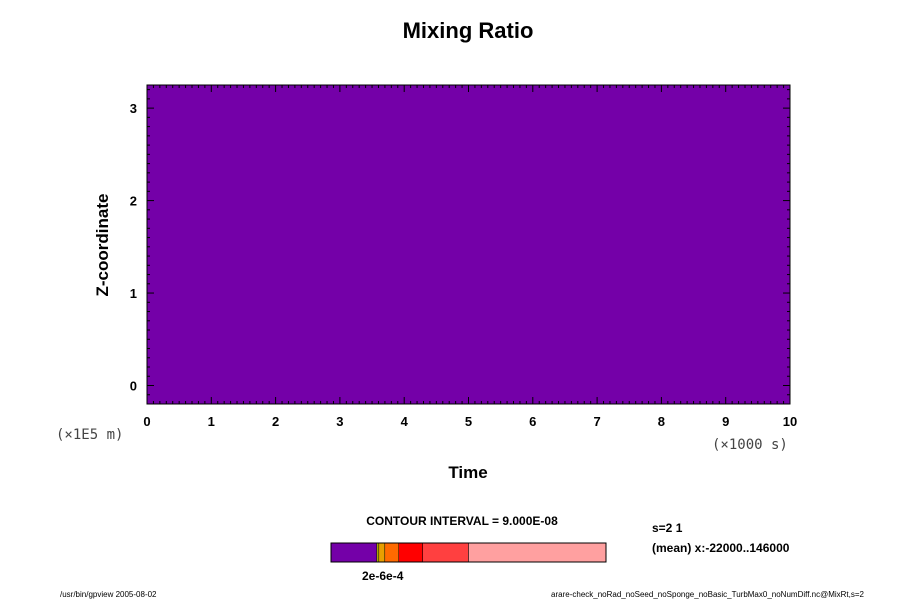 The height and width of the screenshot is (600, 900). I want to click on colorbar-frame, so click(468, 552).